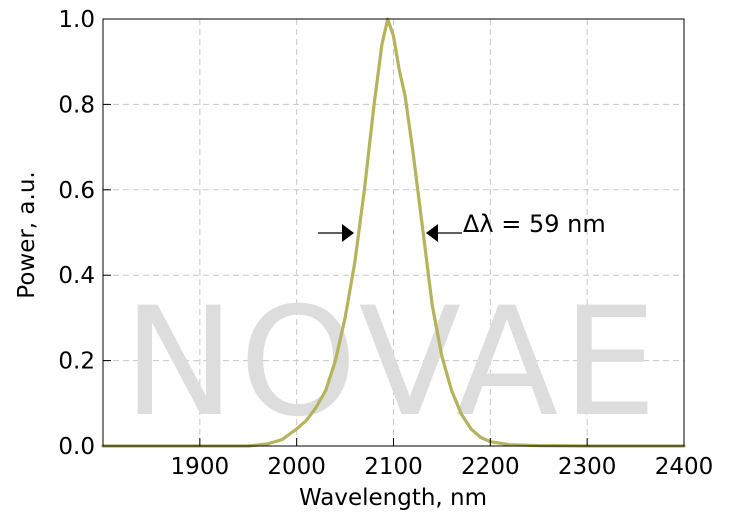  Describe the element at coordinates (76, 191) in the screenshot. I see `y-tick-label: 0.6` at that location.